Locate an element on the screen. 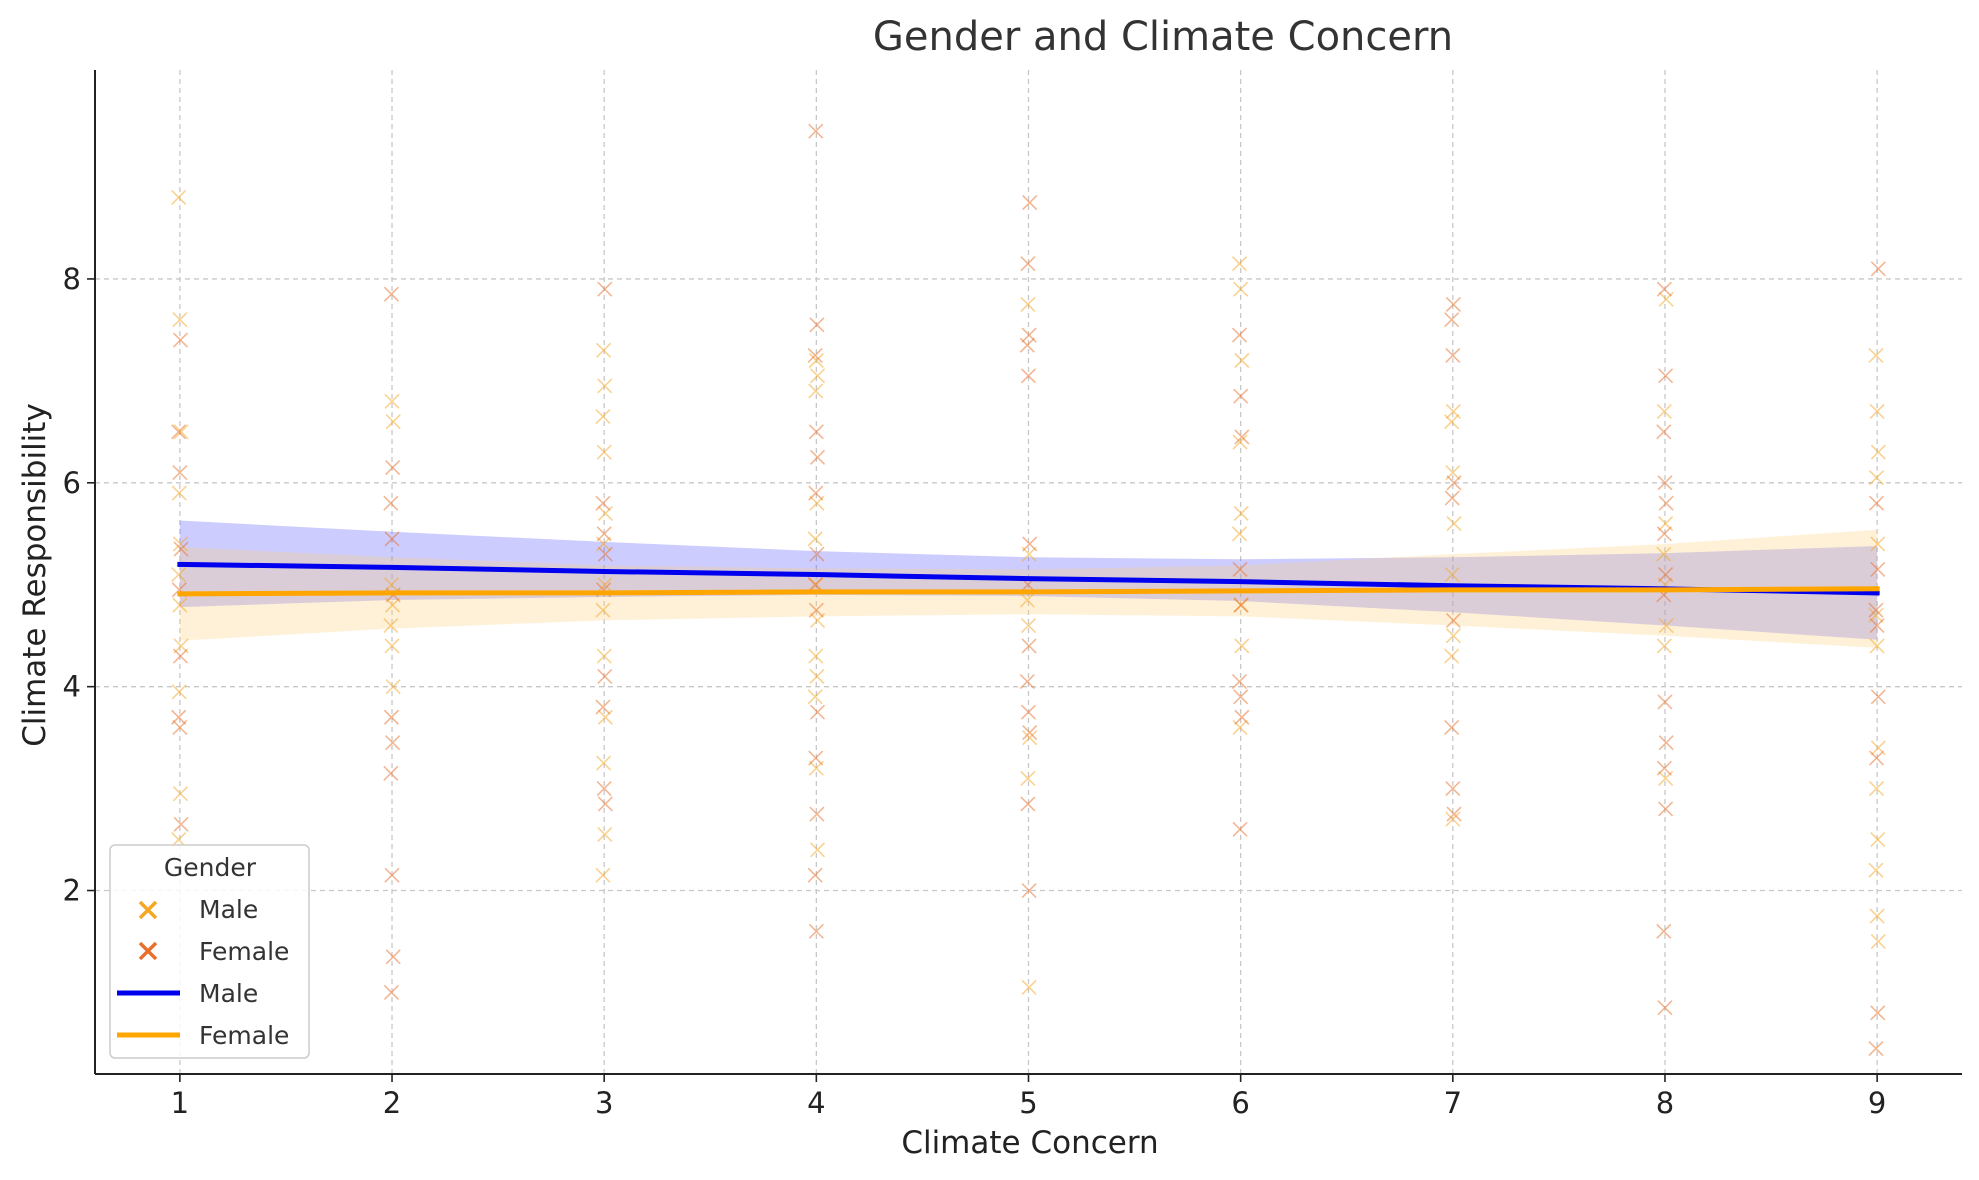 Image resolution: width=1979 pixels, height=1180 pixels. y-tick-label: 2 is located at coordinates (72, 891).